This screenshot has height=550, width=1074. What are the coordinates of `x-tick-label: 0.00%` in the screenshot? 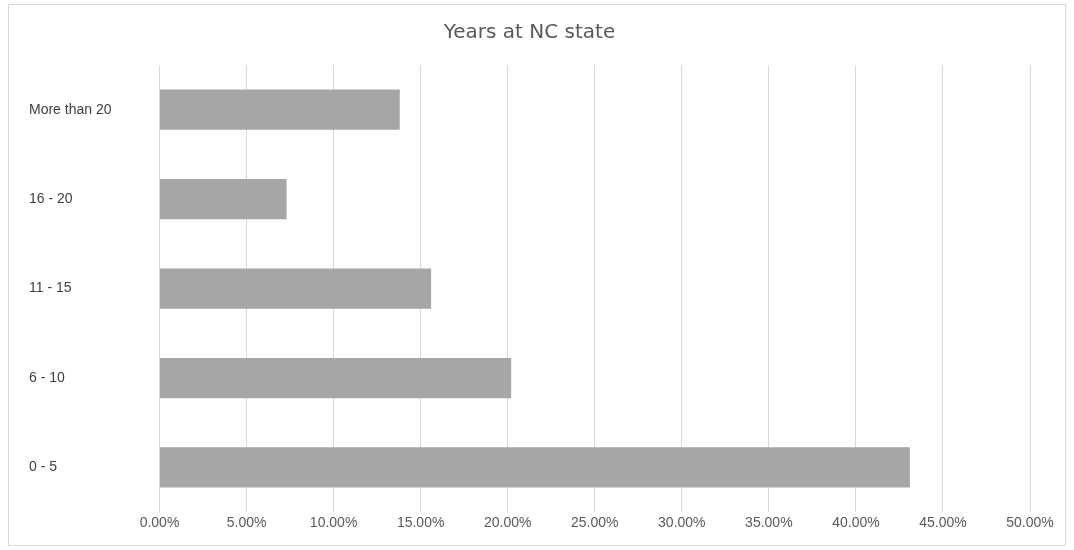 It's located at (159, 522).